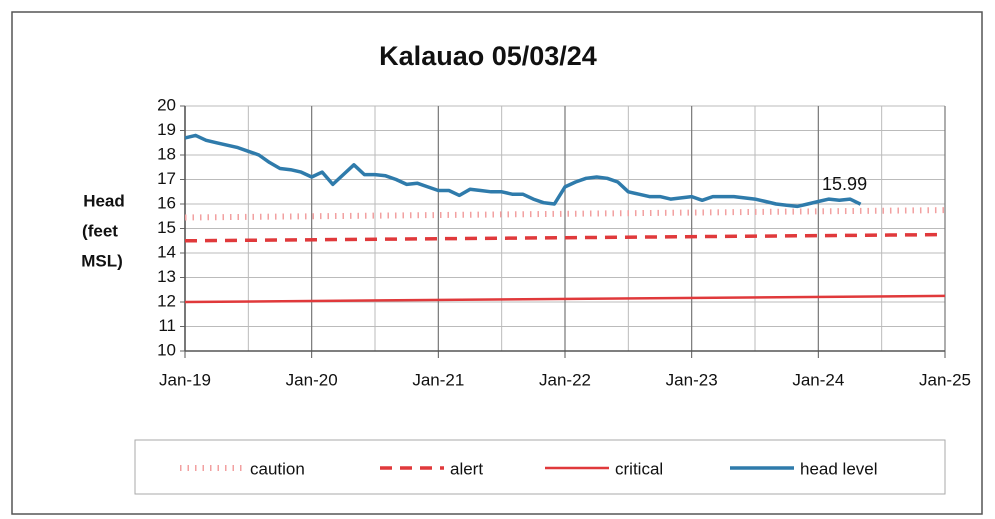 Image resolution: width=995 pixels, height=519 pixels. I want to click on x-tick-label: Jan-24, so click(818, 379).